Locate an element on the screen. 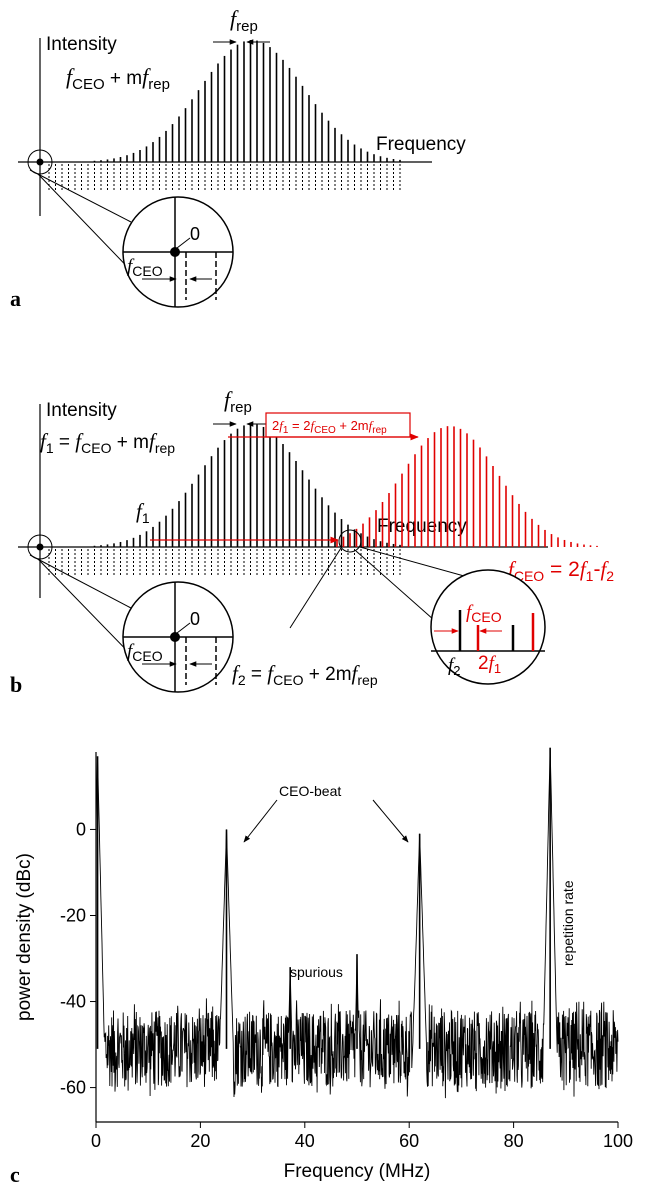 Image resolution: width=654 pixels, height=1190 pixels. chart-y-tick-label-1: -20 is located at coordinates (73, 915).